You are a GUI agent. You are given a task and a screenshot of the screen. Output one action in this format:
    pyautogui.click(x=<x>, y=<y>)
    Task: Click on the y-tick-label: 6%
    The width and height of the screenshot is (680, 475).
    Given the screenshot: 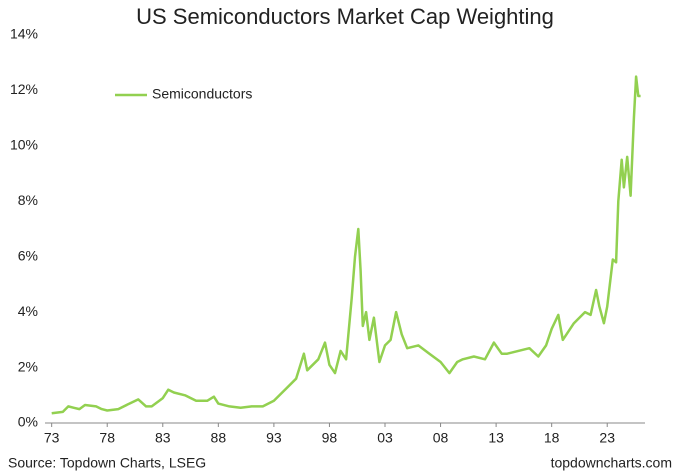 What is the action you would take?
    pyautogui.click(x=28, y=255)
    